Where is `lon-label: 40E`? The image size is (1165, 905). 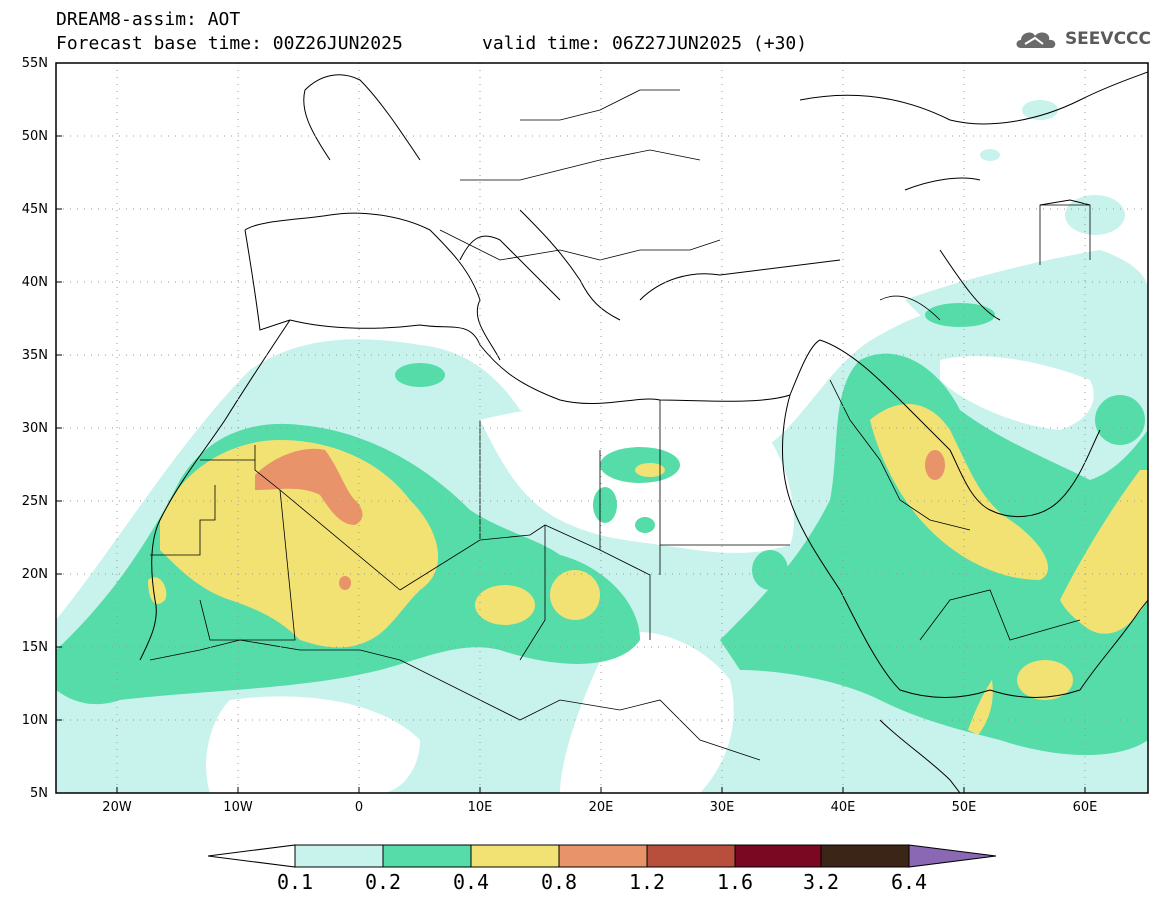 lon-label: 40E is located at coordinates (843, 807).